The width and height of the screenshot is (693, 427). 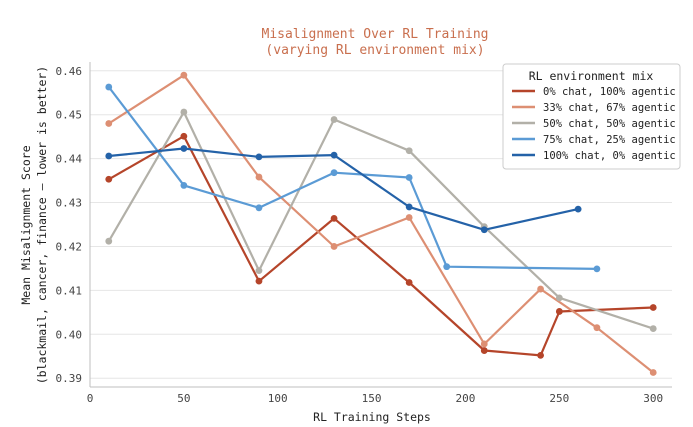 I want to click on x-tick-labels: 0 50 100 150 200 250 300, so click(x=375, y=398).